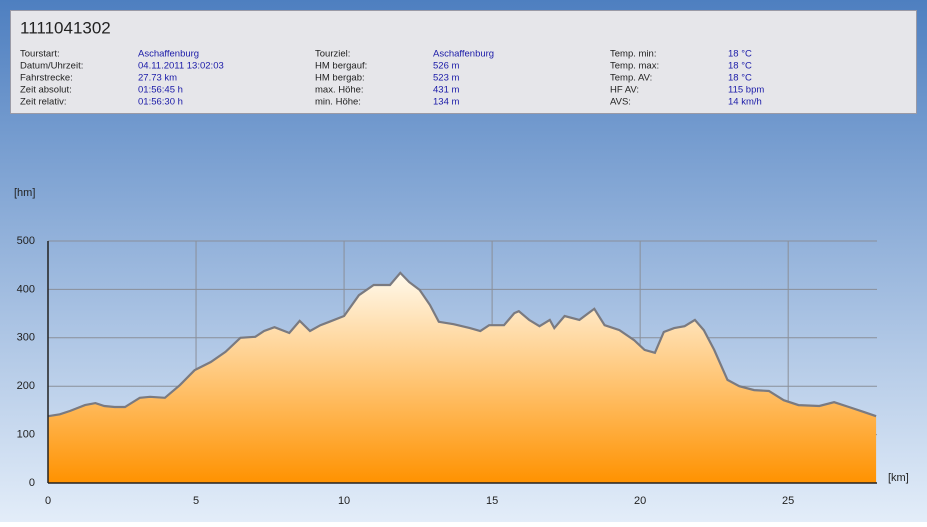 The image size is (927, 527). I want to click on field-label: Tourstart:, so click(40, 54).